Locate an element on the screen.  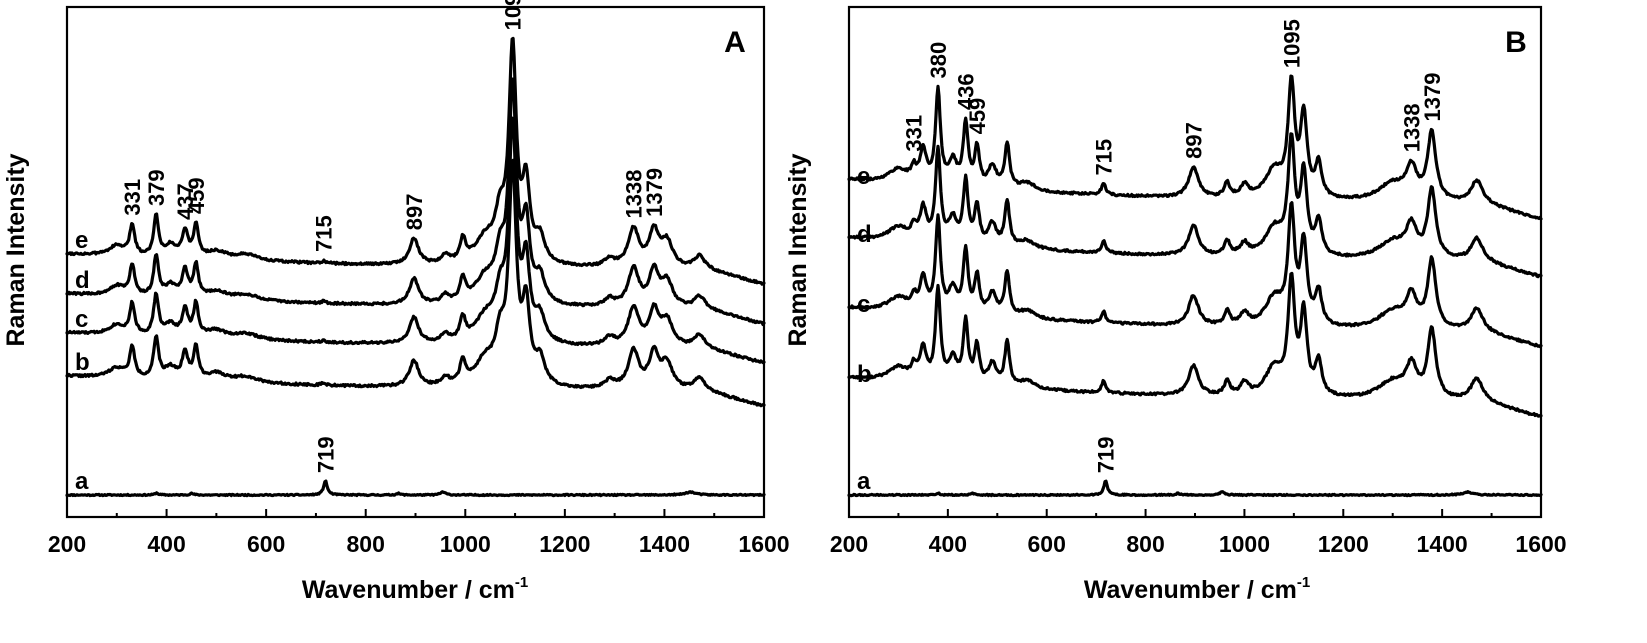
y-axis-title-b: Raman Intensity is located at coordinates (798, 249).